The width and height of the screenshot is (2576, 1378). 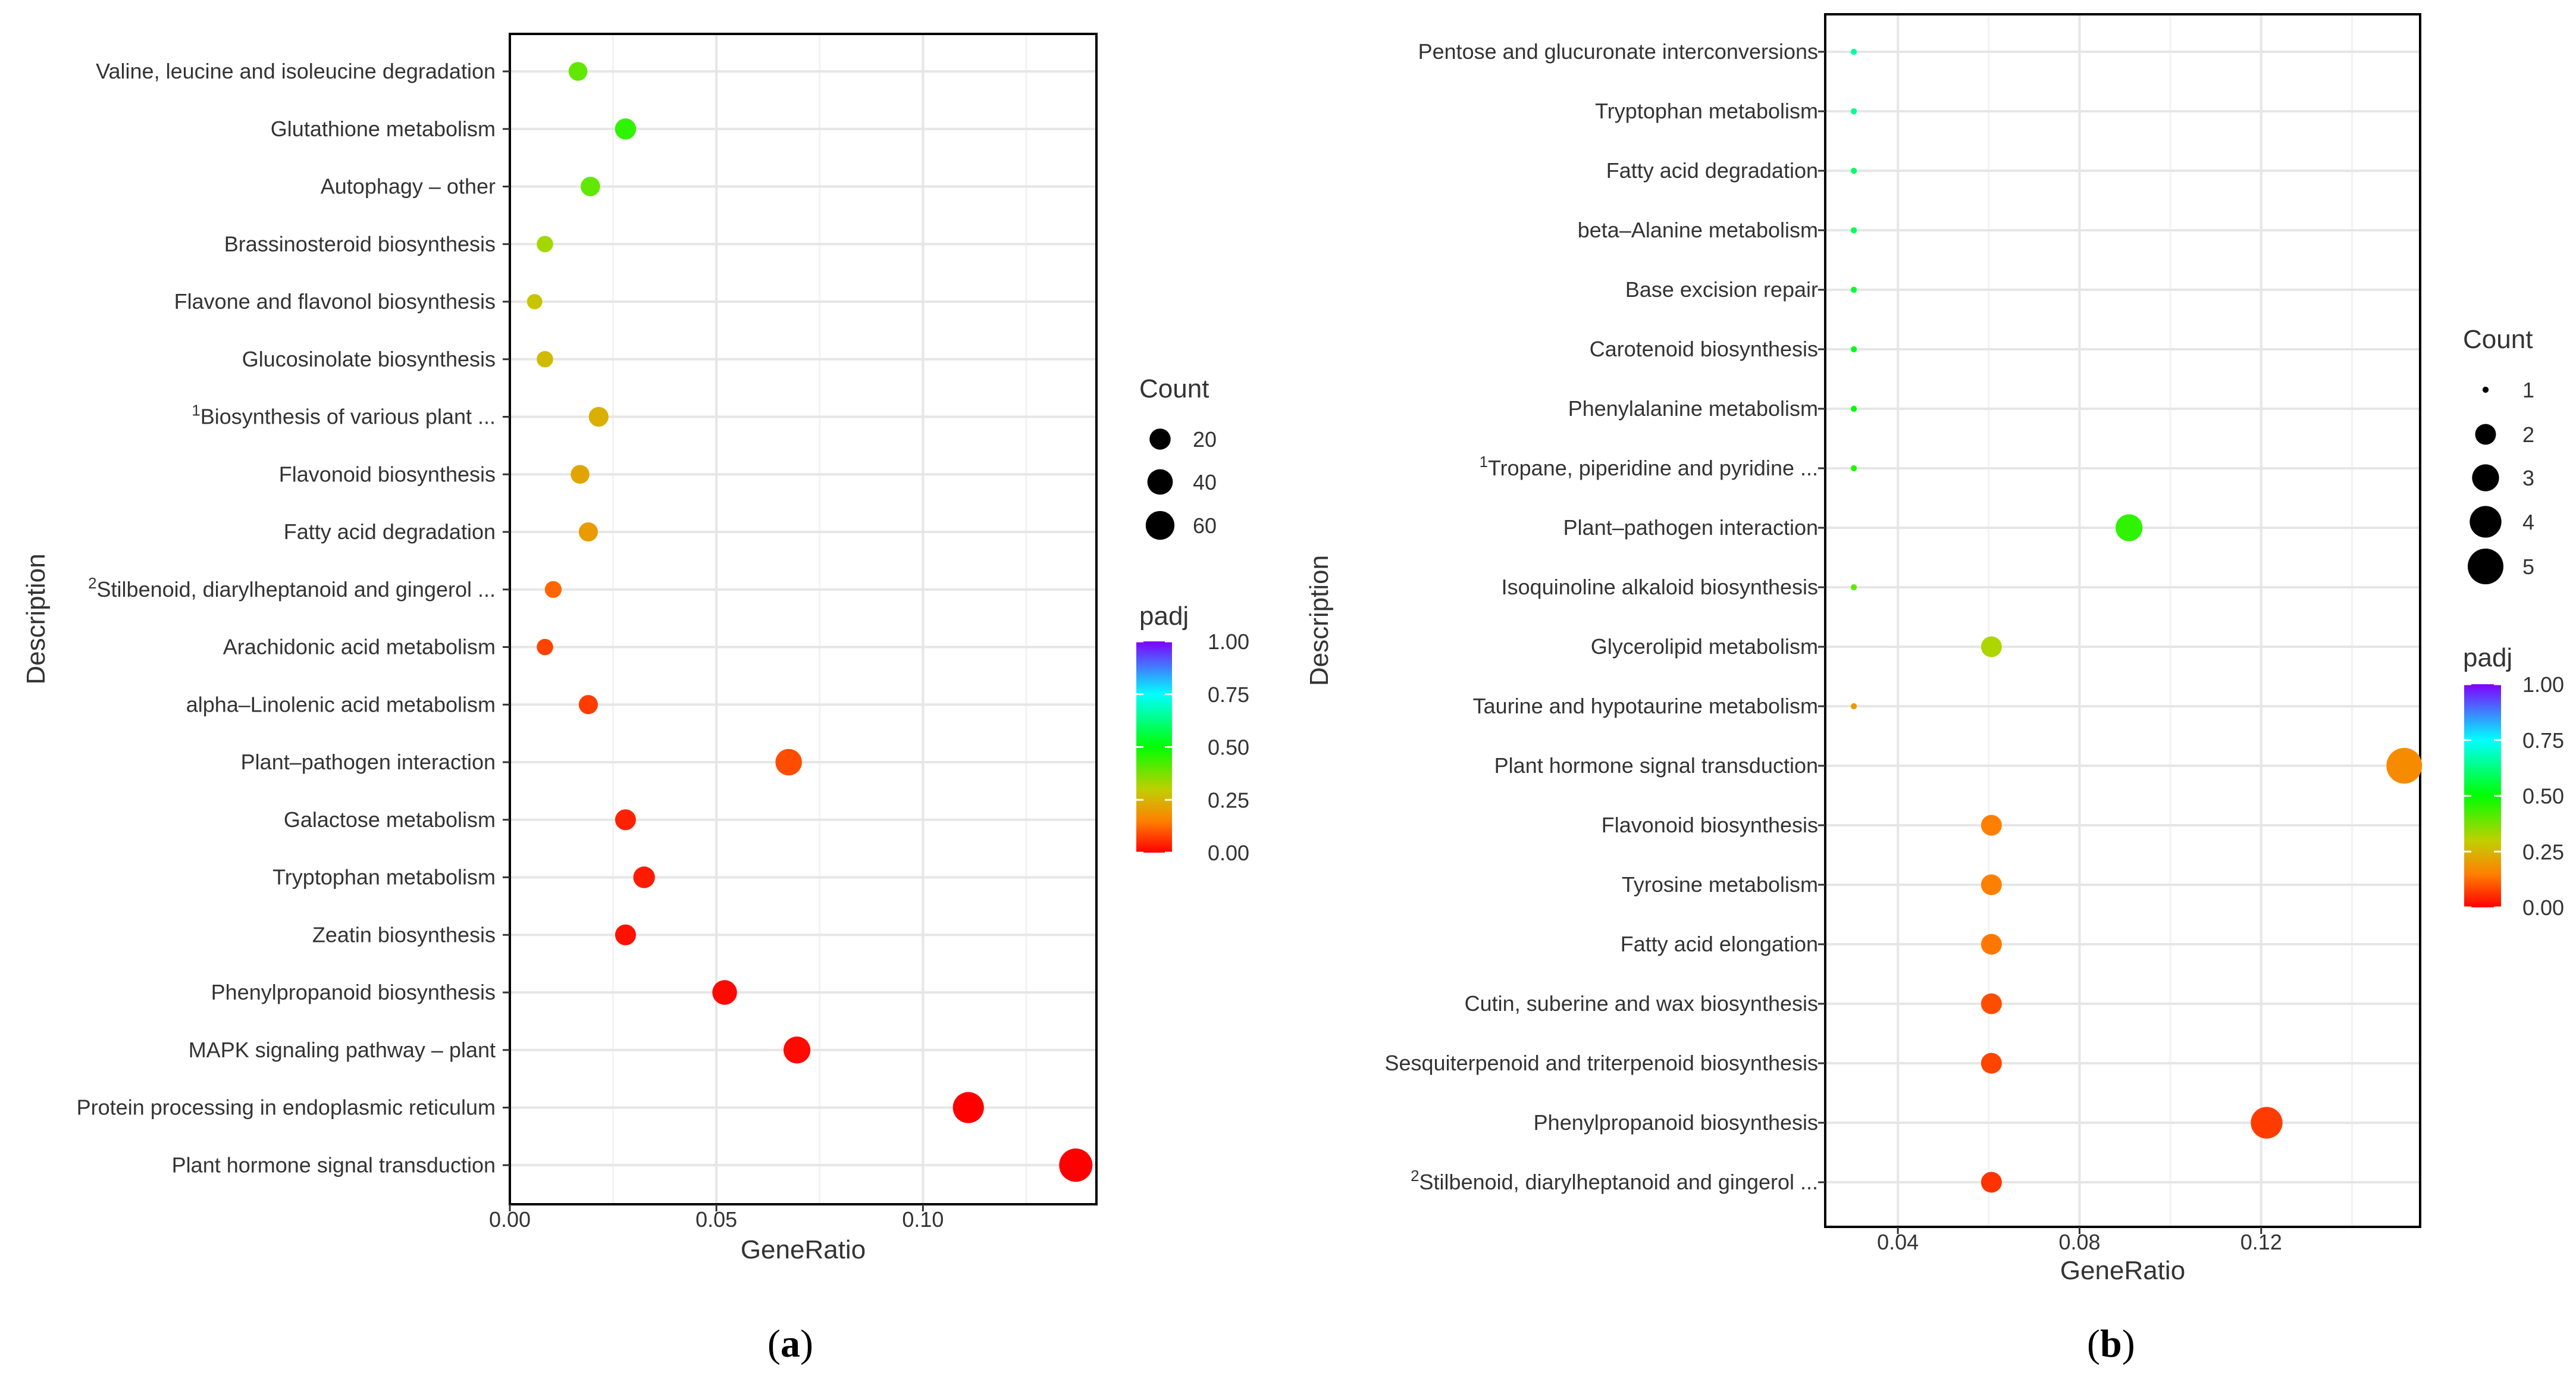 I want to click on category-label: Phenylalanine metabolism, so click(x=1693, y=408).